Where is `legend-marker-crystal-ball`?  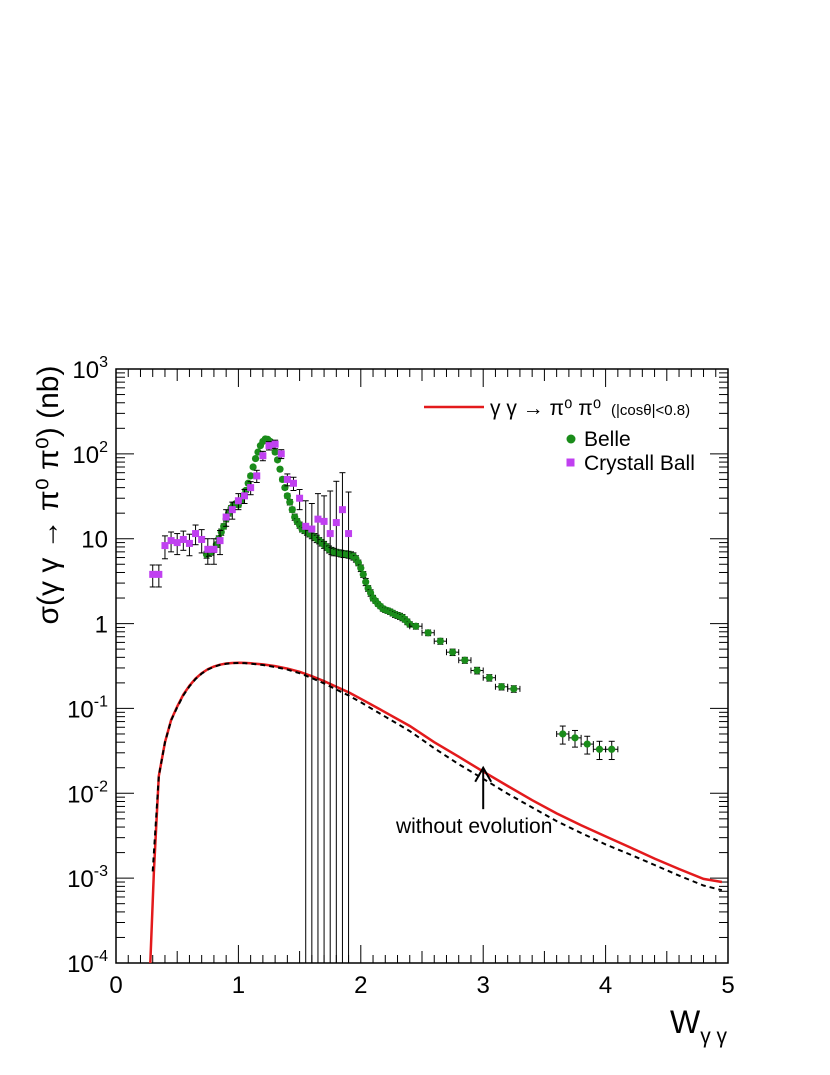
legend-marker-crystal-ball is located at coordinates (570, 462).